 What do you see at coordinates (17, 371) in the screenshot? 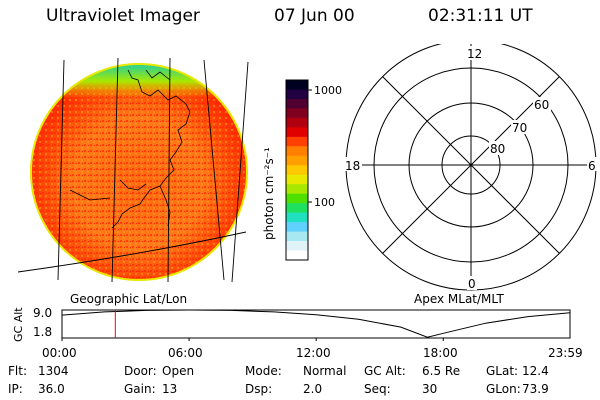
I see `footer-label: Flt:` at bounding box center [17, 371].